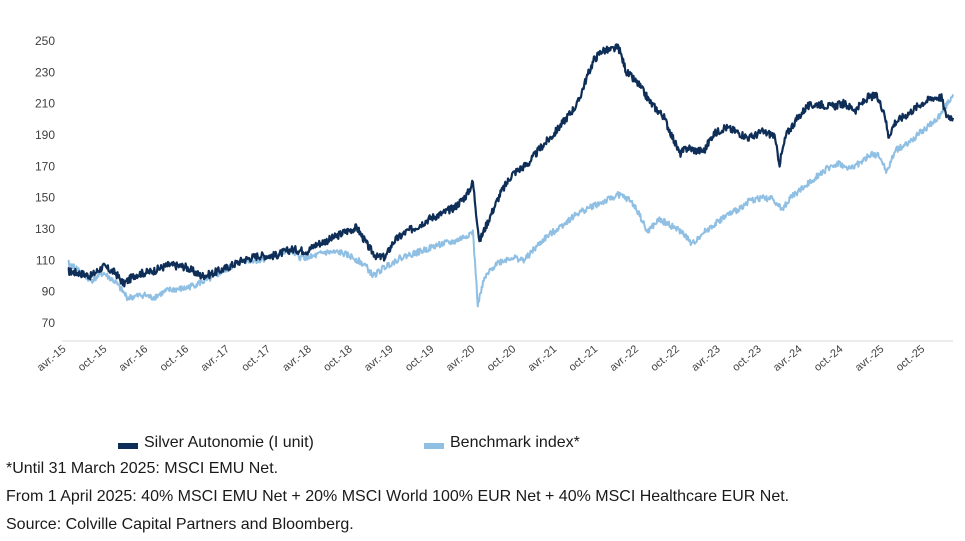 The height and width of the screenshot is (541, 965). What do you see at coordinates (337, 358) in the screenshot?
I see `x-tick-label: oct.-18` at bounding box center [337, 358].